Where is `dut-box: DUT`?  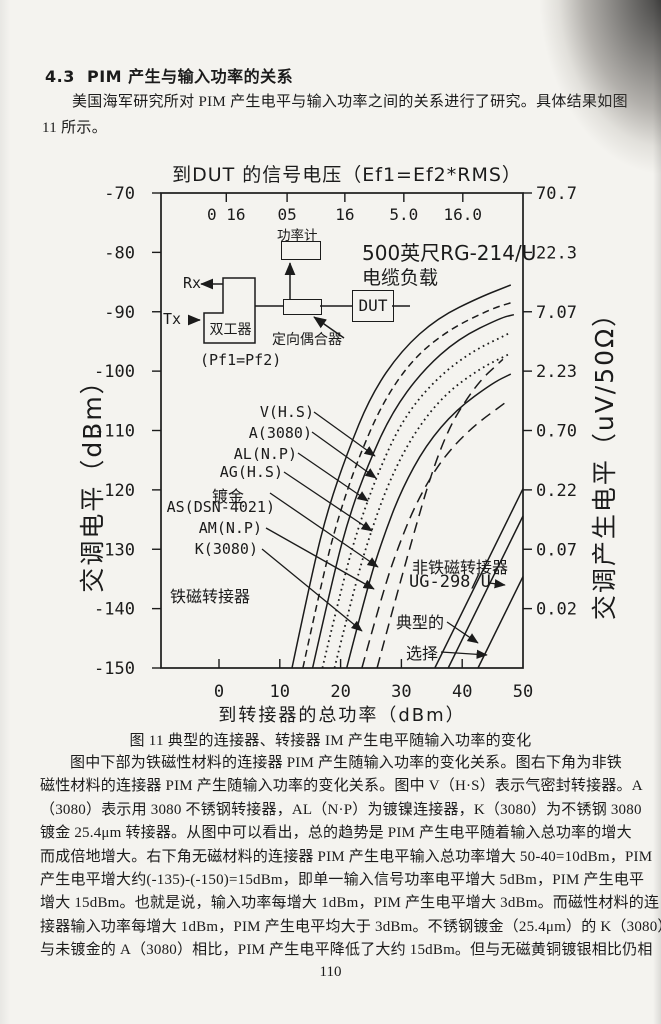
dut-box: DUT is located at coordinates (373, 306).